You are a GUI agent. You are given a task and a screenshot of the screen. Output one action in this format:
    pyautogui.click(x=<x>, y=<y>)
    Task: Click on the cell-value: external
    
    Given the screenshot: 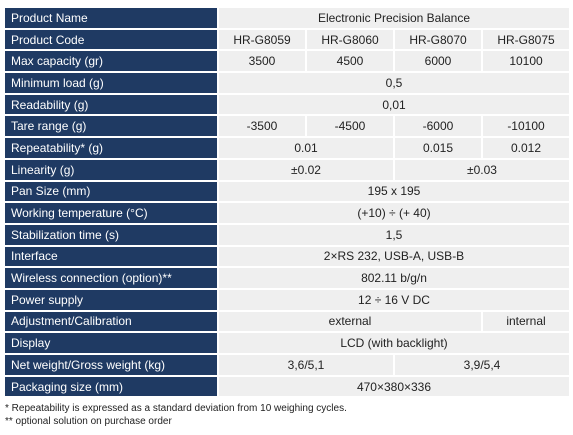 What is the action you would take?
    pyautogui.click(x=350, y=321)
    